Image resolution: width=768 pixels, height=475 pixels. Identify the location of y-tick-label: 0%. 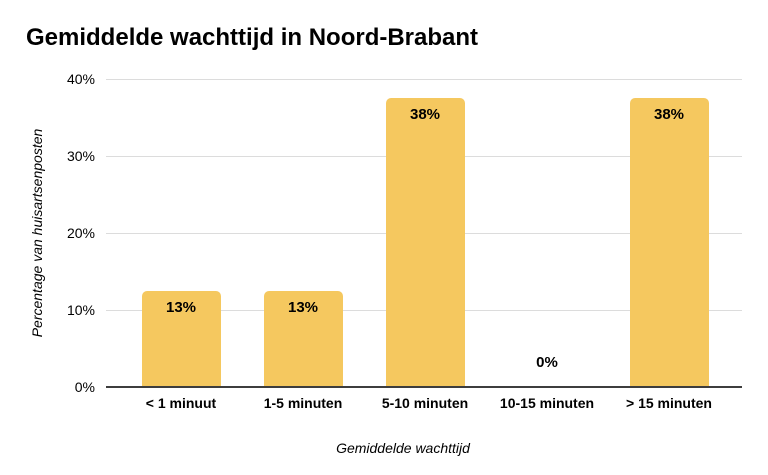
(84, 387).